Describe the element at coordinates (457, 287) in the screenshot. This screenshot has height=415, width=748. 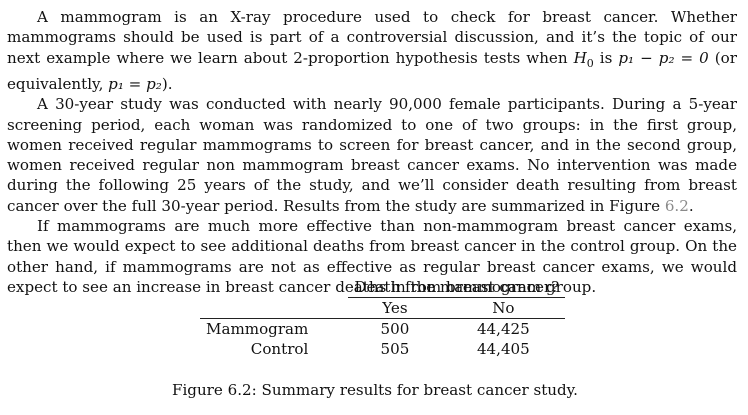
I see `spanning-header: Death from breast cancer?` at that location.